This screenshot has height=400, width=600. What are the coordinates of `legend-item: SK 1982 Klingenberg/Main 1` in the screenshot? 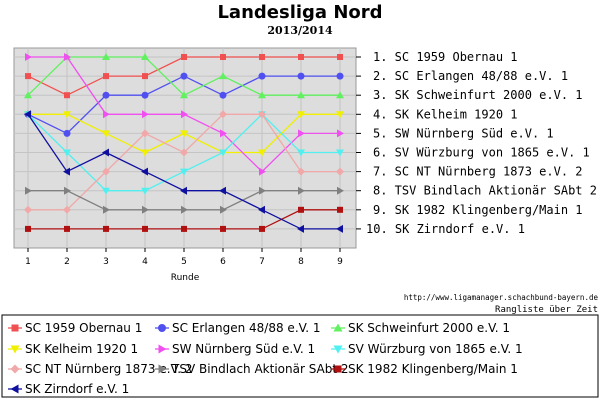 It's located at (424, 369).